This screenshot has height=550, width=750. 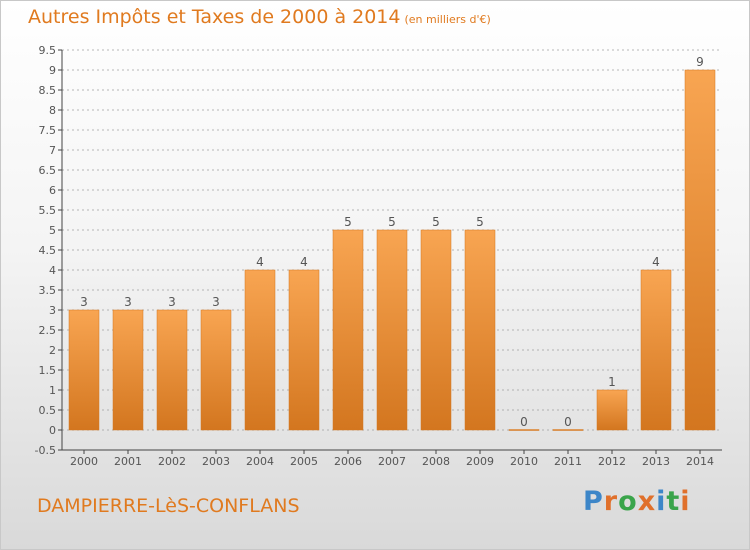 What do you see at coordinates (480, 330) in the screenshot?
I see `bar-2009` at bounding box center [480, 330].